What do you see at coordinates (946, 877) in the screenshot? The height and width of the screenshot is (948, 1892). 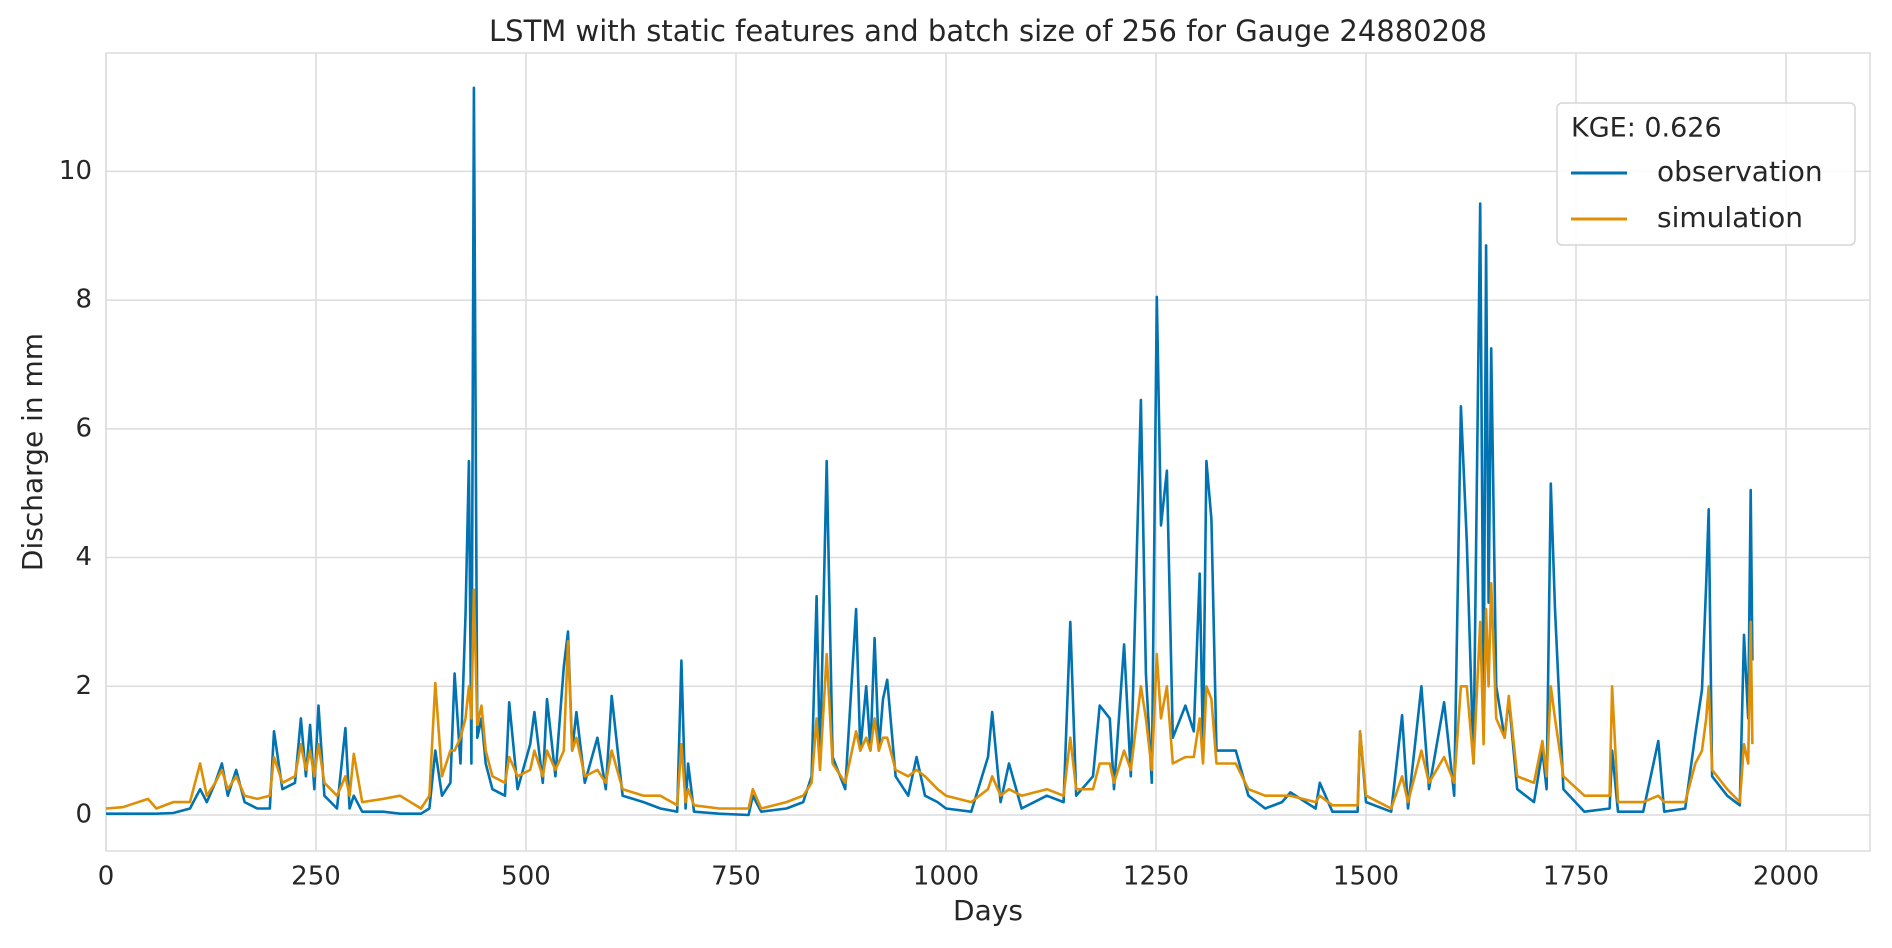 I see `x-tick-label: 1000` at bounding box center [946, 877].